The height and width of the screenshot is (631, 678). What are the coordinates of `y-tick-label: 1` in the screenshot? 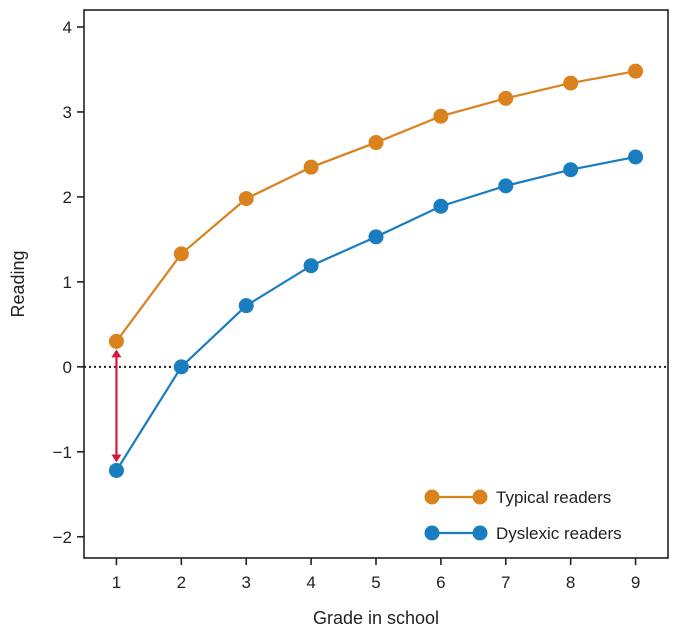 It's located at (67, 282).